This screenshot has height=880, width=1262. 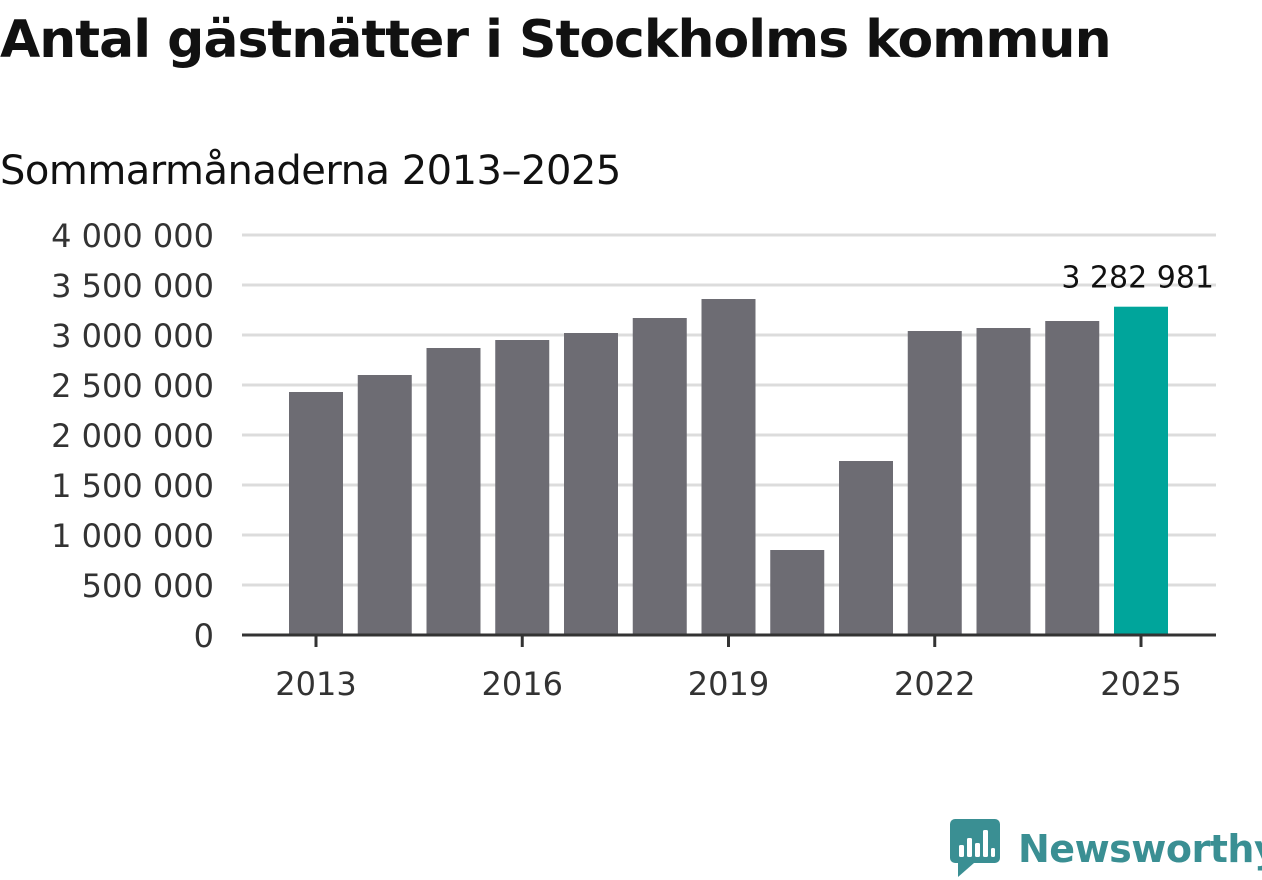 I want to click on bar-2024, so click(x=1072, y=478).